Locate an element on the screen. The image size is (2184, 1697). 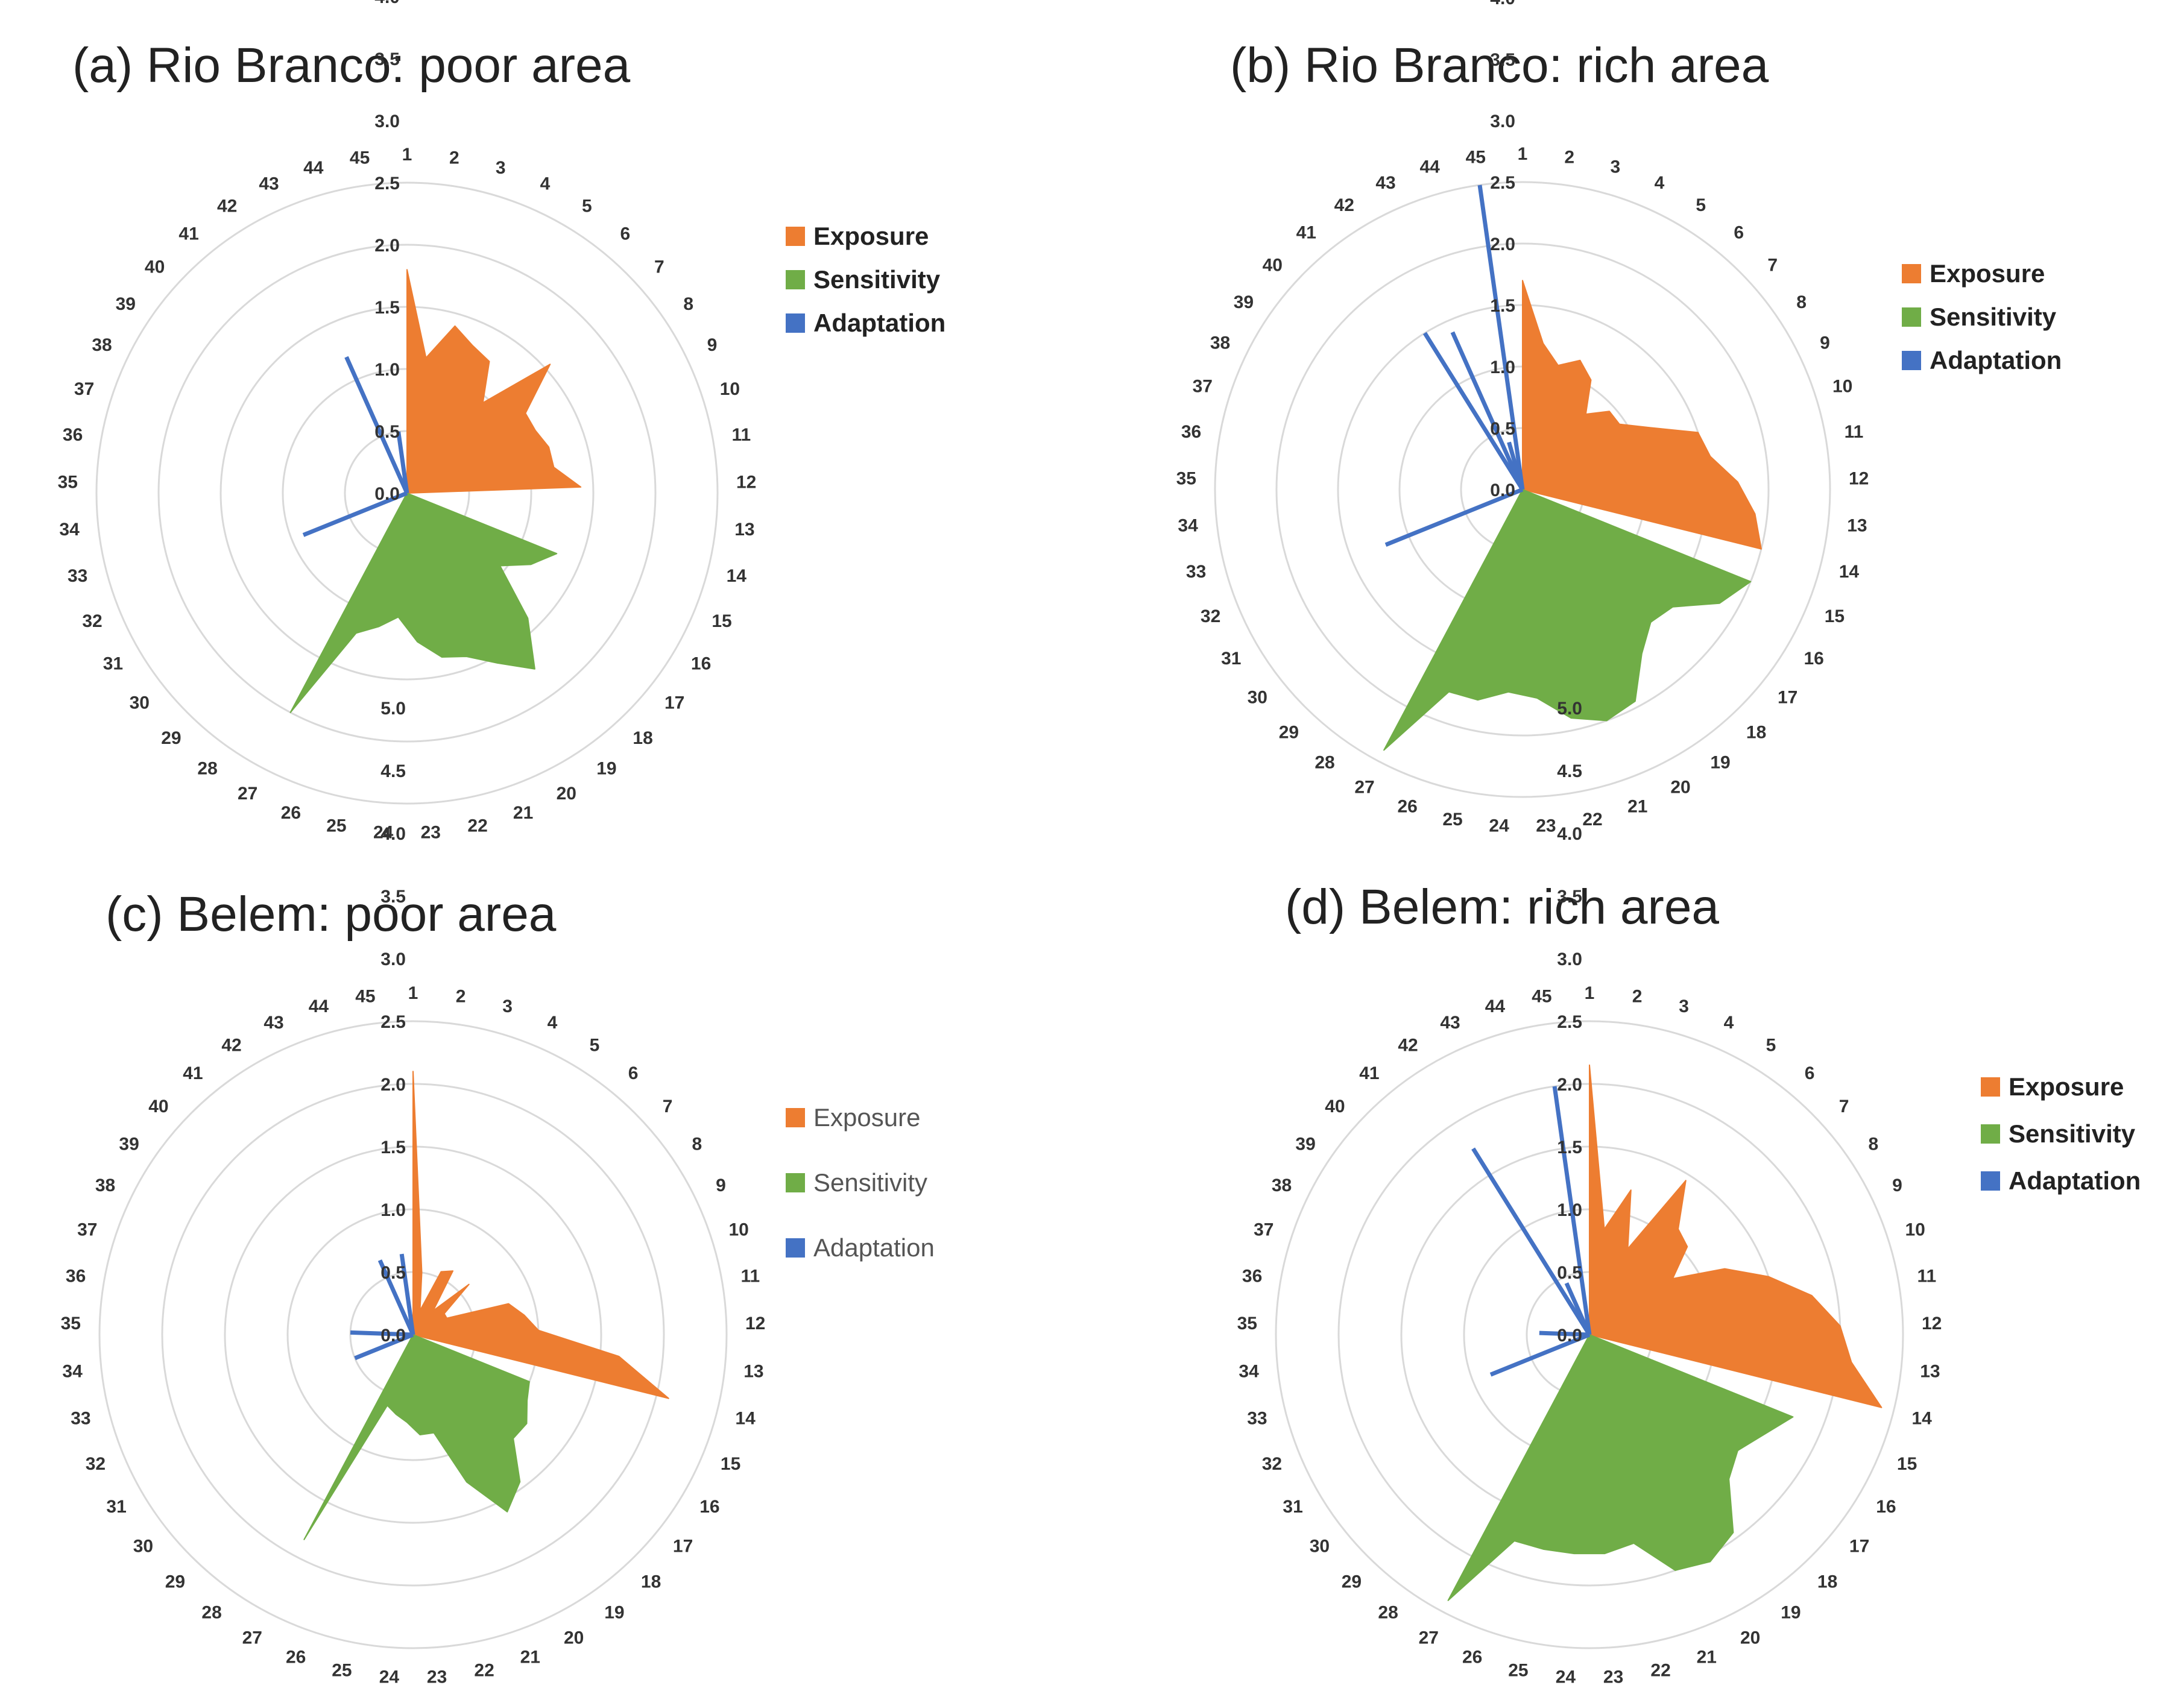
category-label: 5 is located at coordinates (1701, 205).